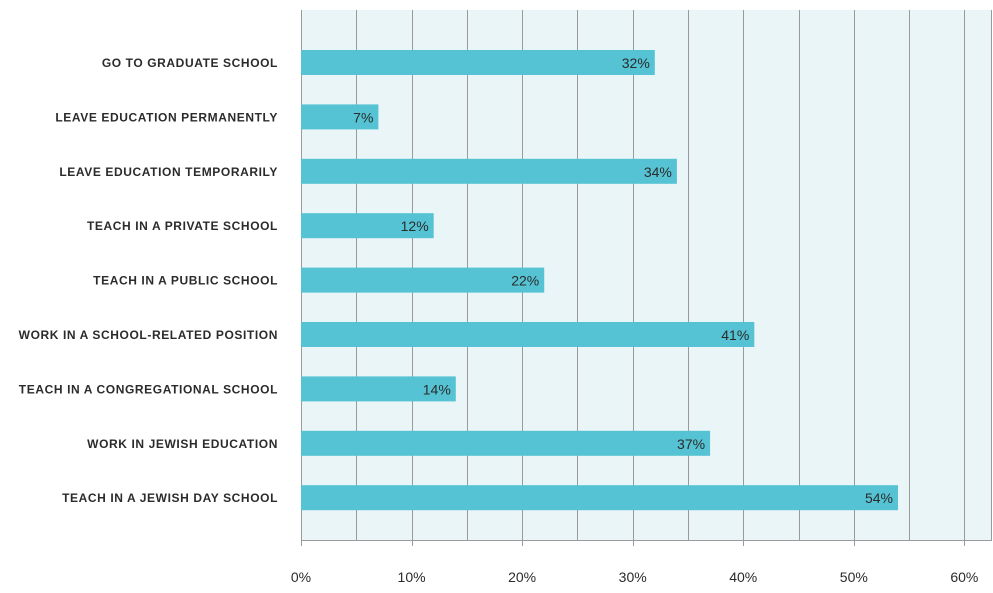  I want to click on x-tick-label: 0%, so click(301, 577).